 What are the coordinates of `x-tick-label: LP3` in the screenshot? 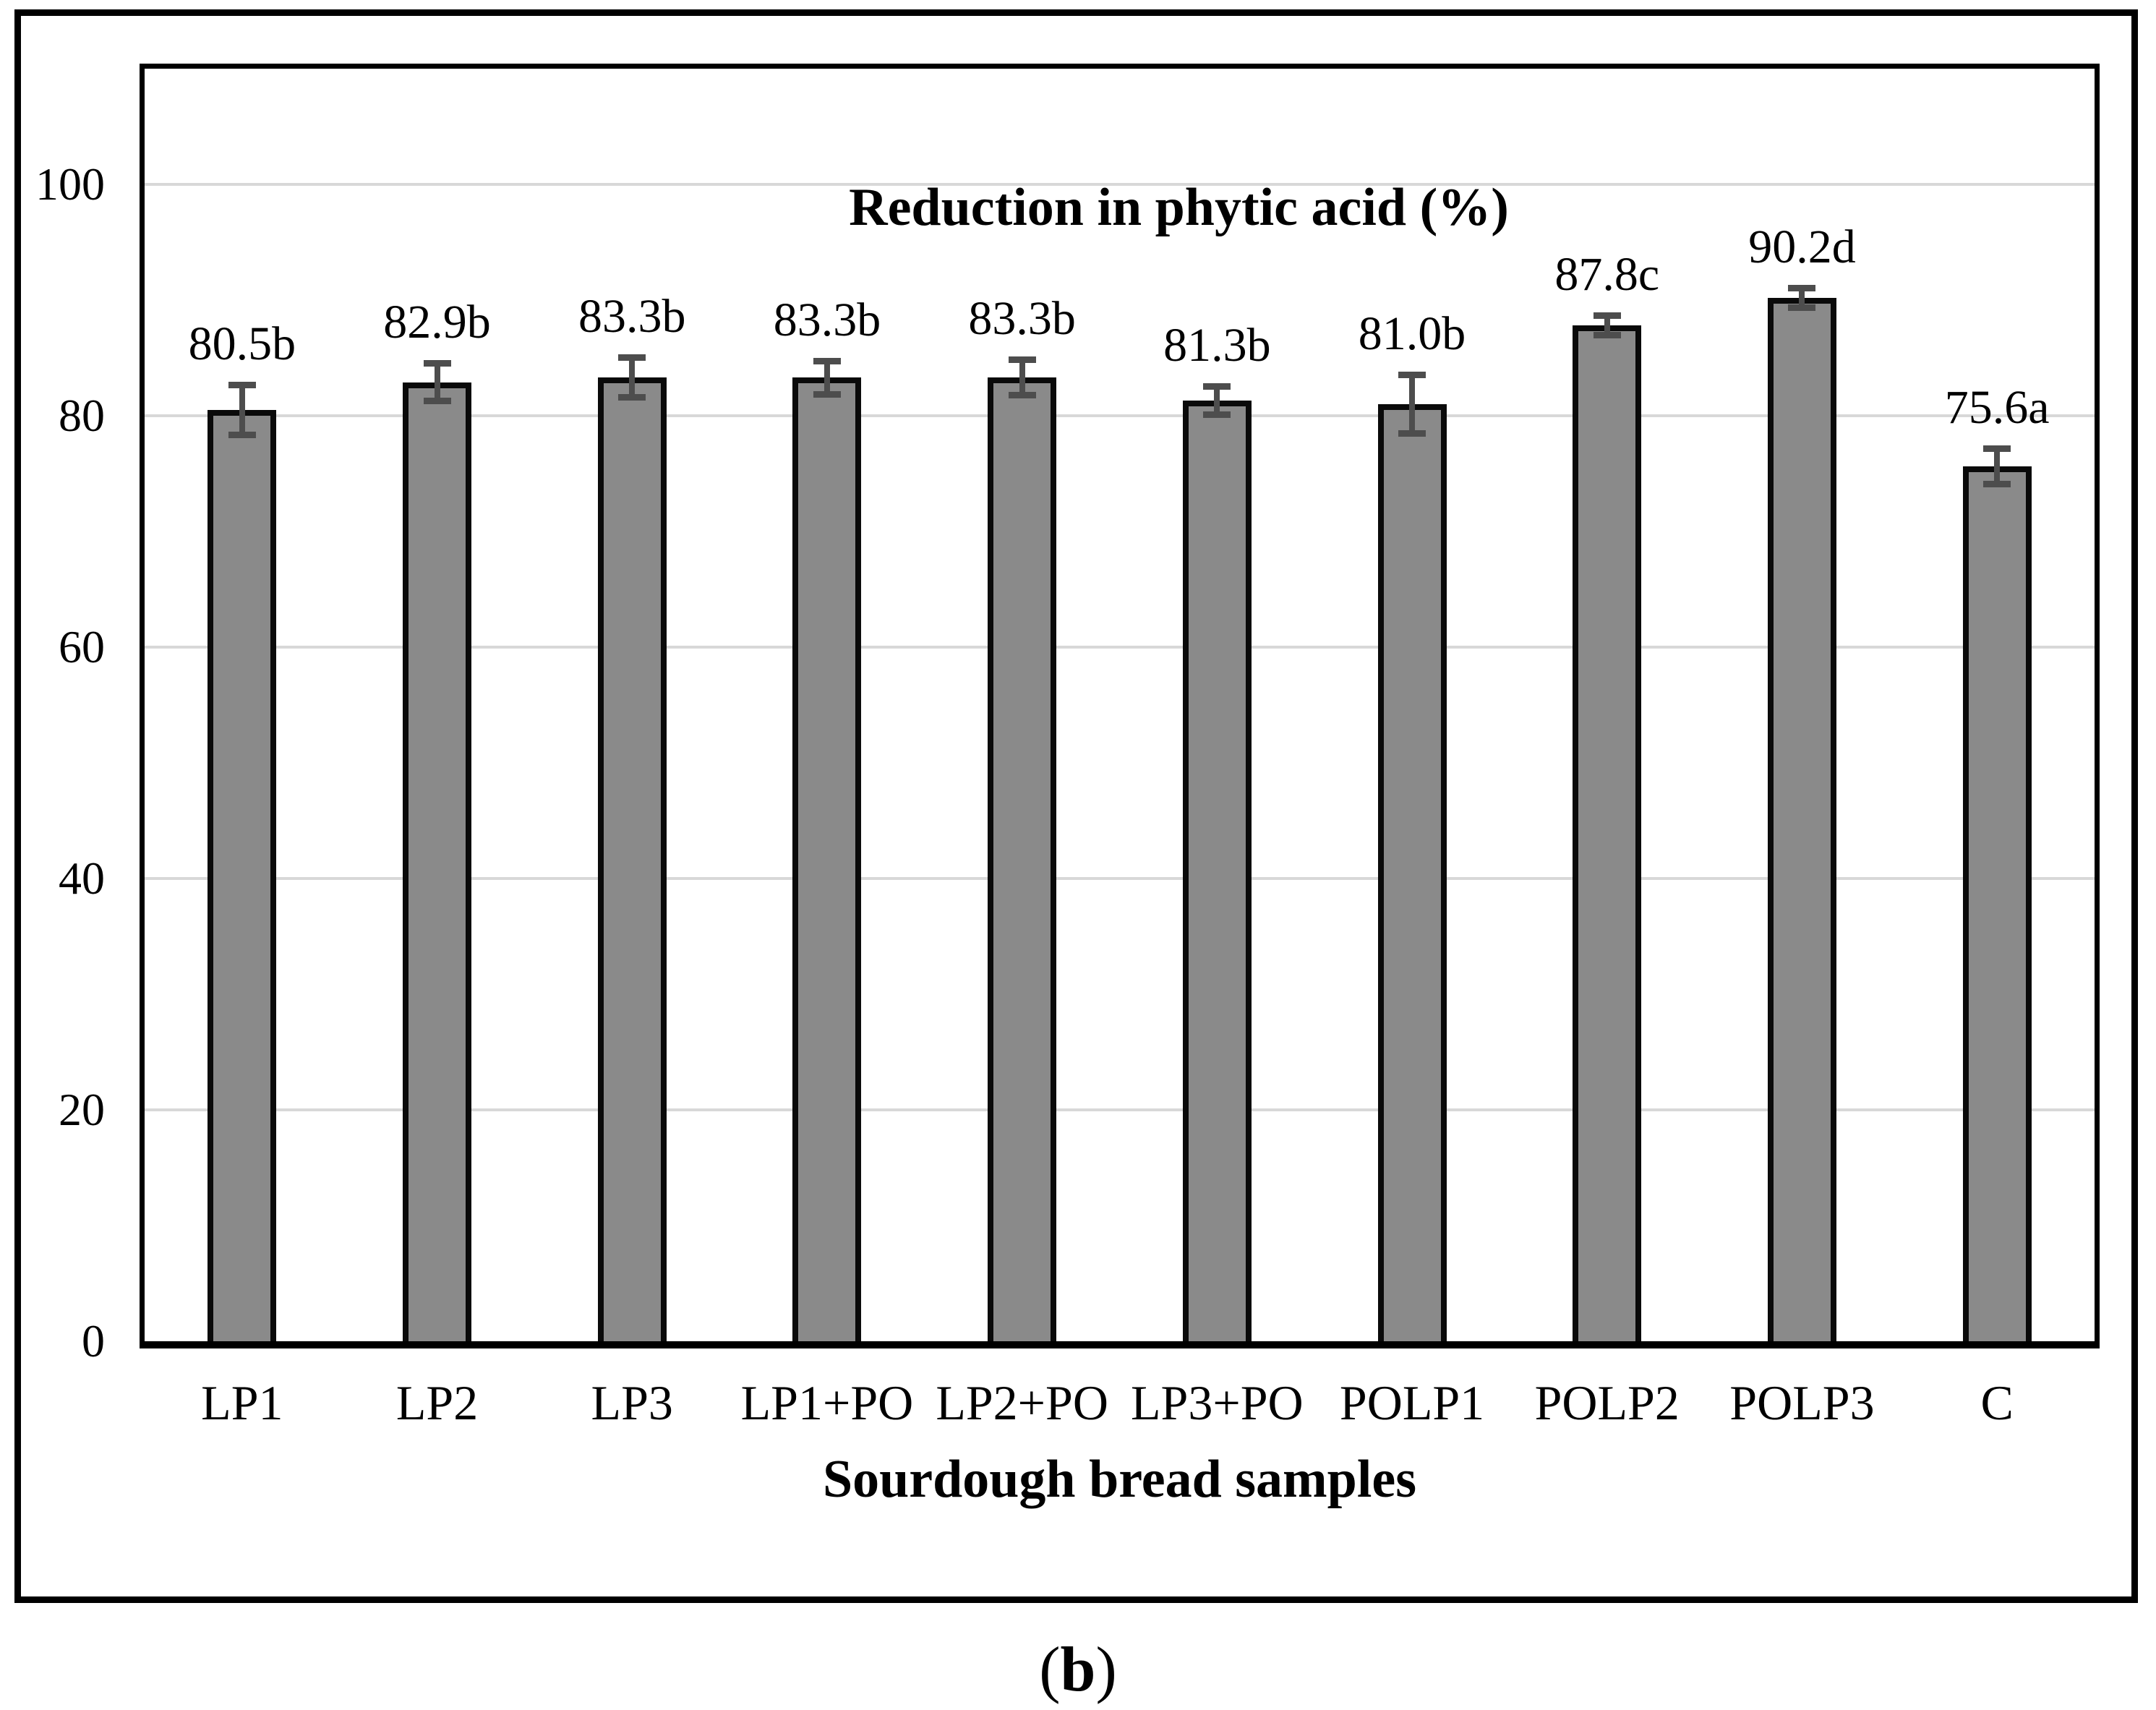 It's located at (632, 1402).